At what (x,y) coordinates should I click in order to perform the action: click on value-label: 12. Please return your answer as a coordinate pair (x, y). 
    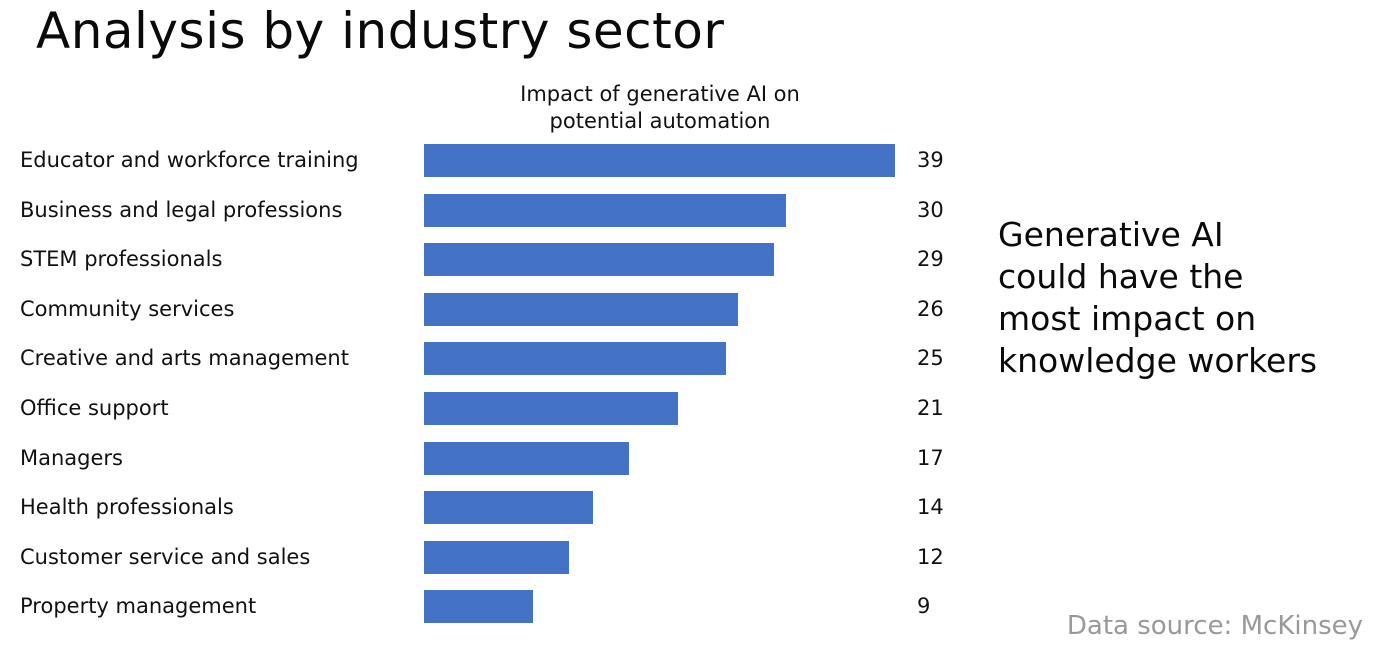
    Looking at the image, I should click on (930, 556).